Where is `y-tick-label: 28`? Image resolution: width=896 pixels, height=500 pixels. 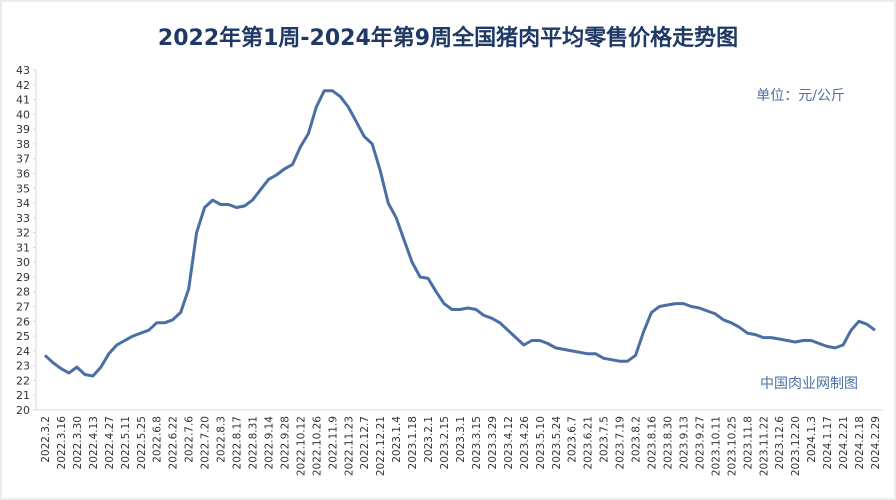 y-tick-label: 28 is located at coordinates (23, 292).